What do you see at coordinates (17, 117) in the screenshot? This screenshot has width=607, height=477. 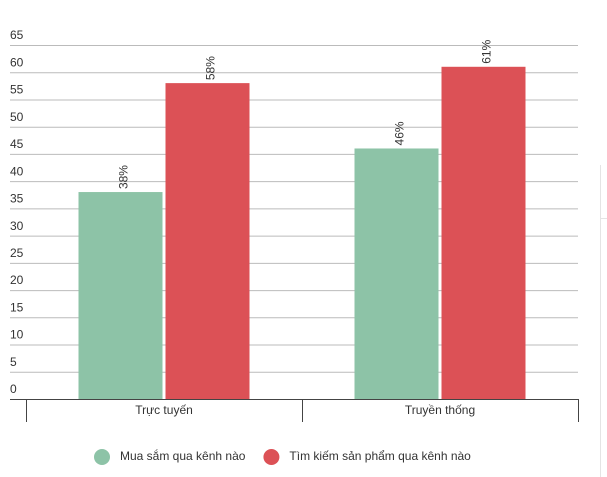 I see `y-tick-label: 50` at bounding box center [17, 117].